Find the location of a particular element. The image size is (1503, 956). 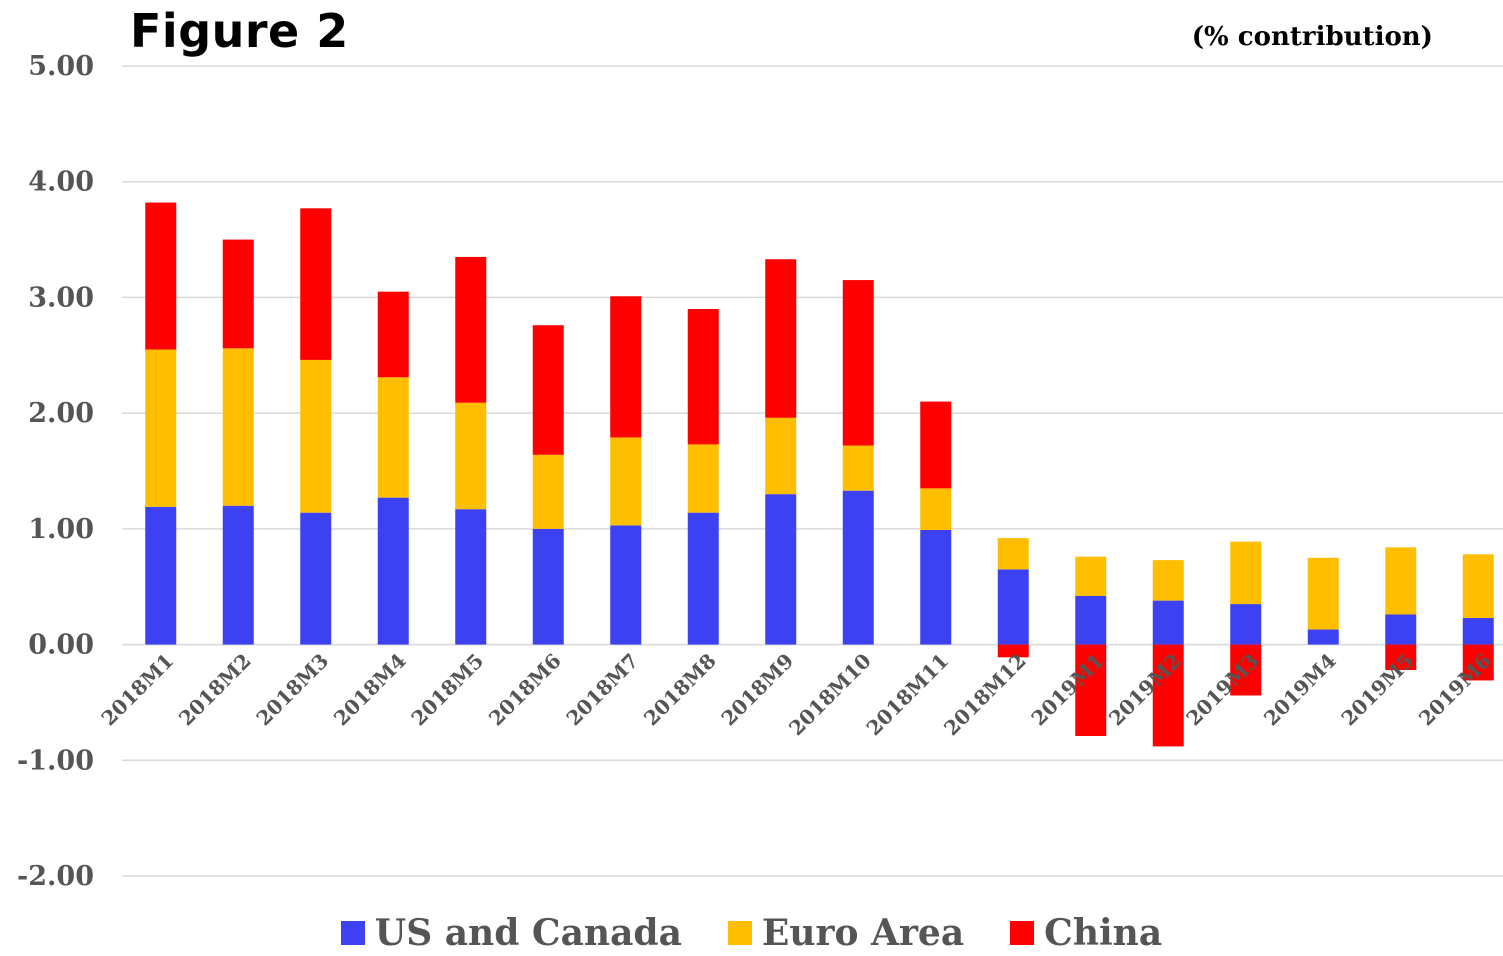

legend-item-us-canada: US and Canada is located at coordinates (511, 933).